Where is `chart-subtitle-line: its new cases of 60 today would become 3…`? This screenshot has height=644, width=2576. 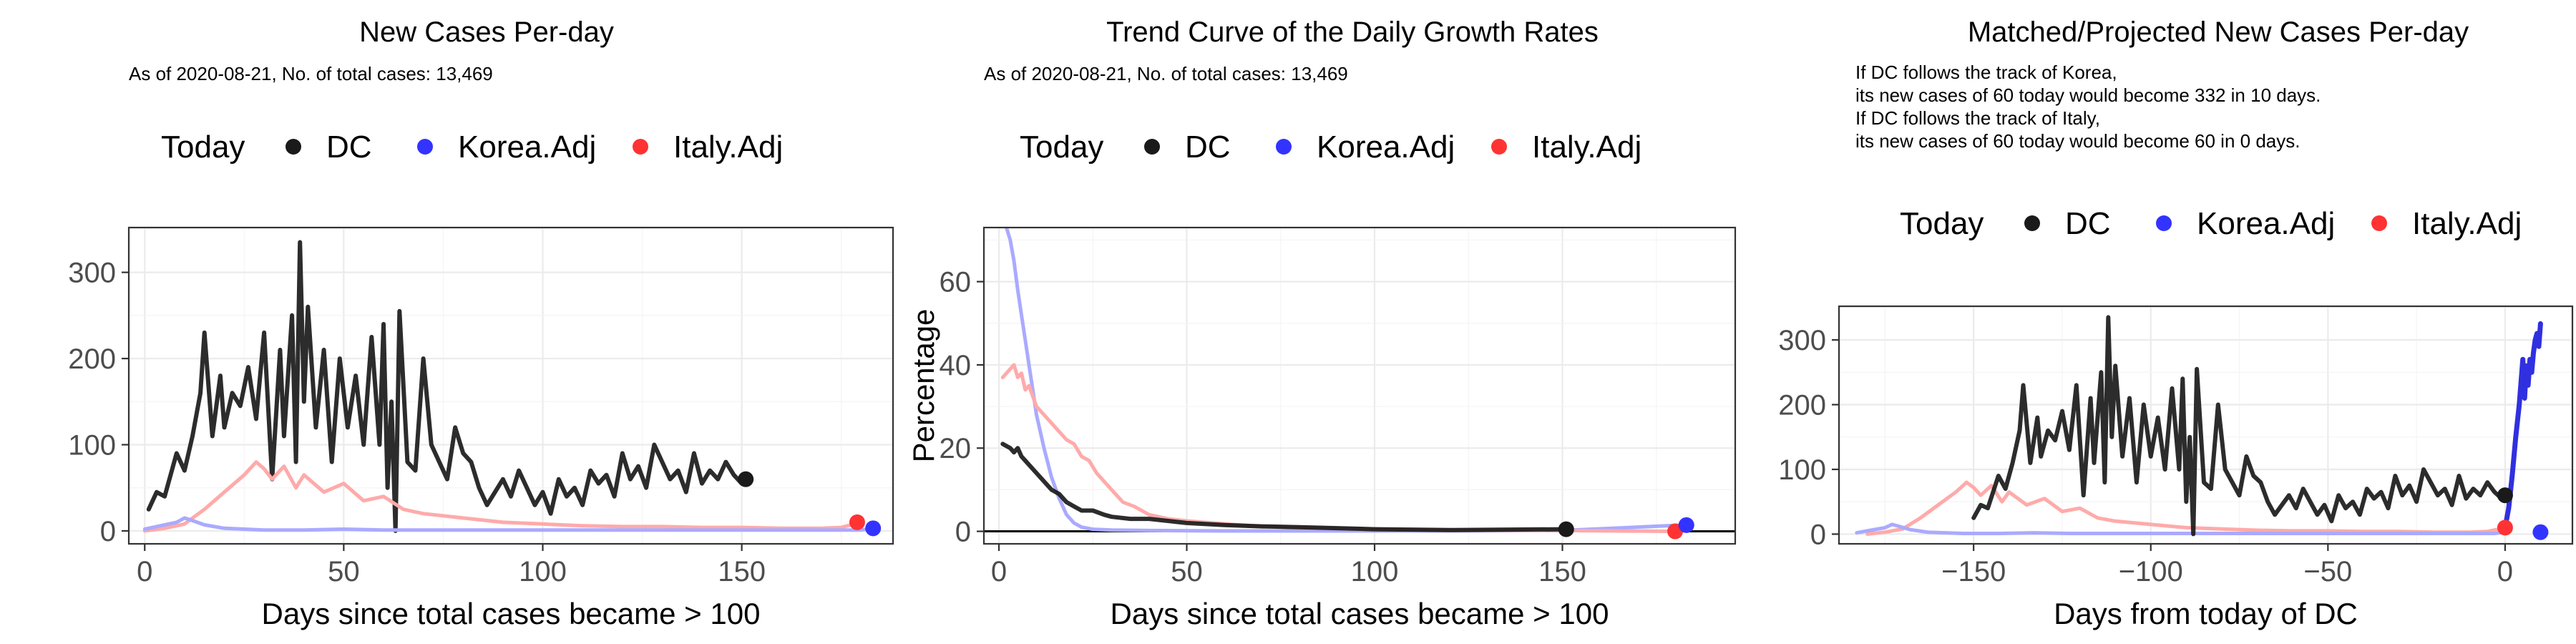 chart-subtitle-line: its new cases of 60 today would become 3… is located at coordinates (2088, 95).